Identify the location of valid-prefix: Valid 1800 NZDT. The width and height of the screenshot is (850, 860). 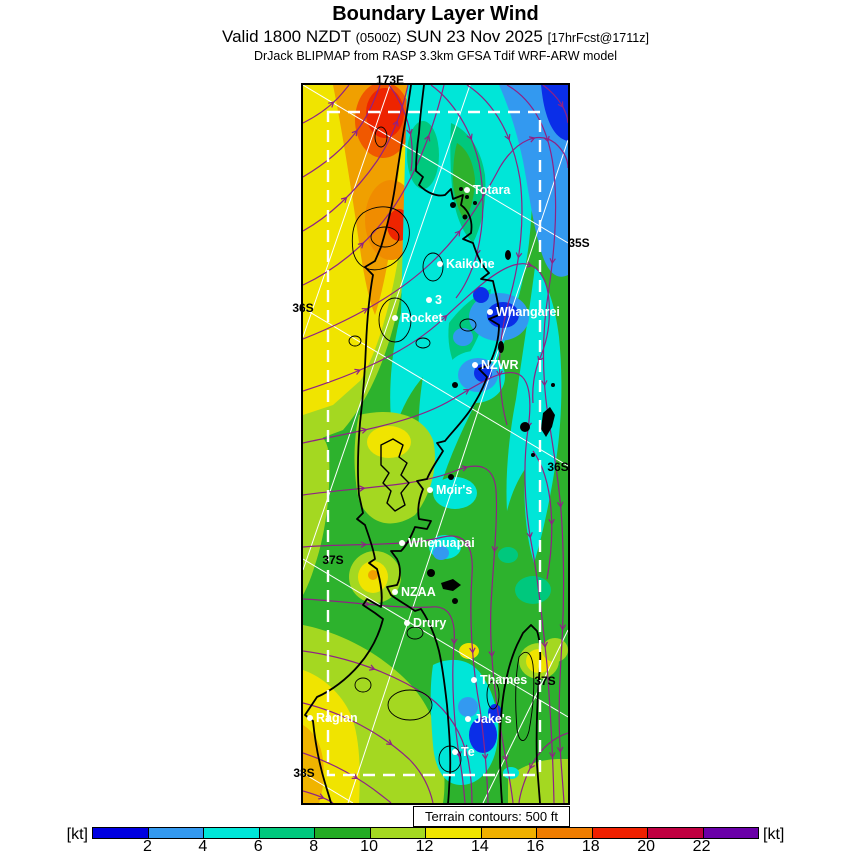
(289, 36).